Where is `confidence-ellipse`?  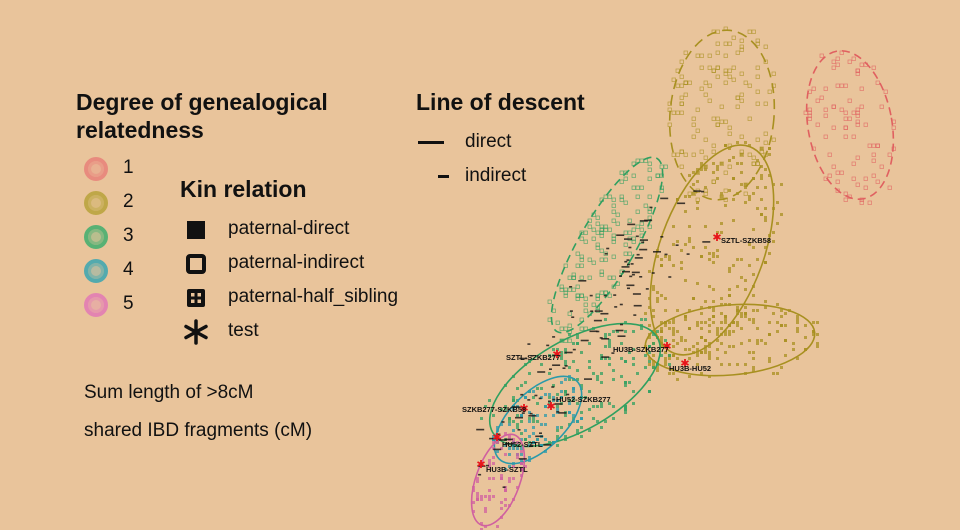 confidence-ellipse is located at coordinates (722, 115).